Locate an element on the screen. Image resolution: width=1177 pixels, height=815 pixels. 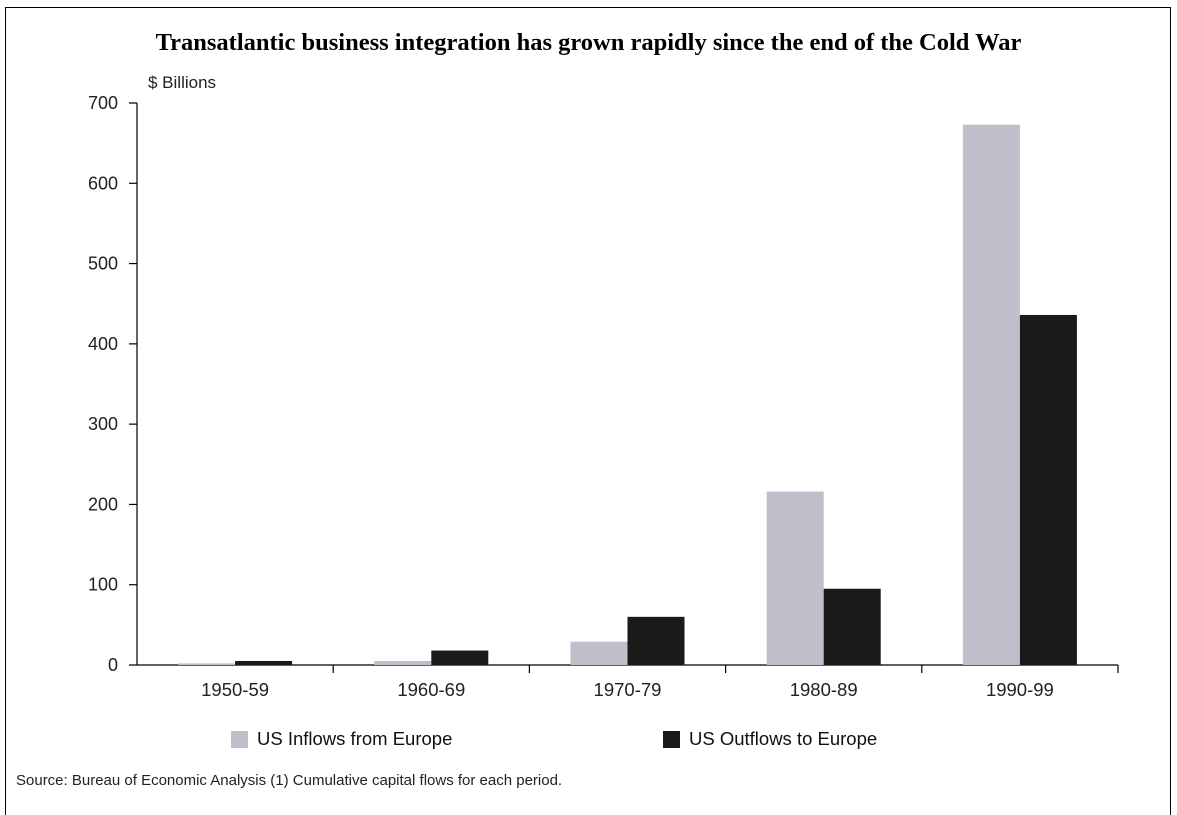
y-tick-label: 200 is located at coordinates (103, 504).